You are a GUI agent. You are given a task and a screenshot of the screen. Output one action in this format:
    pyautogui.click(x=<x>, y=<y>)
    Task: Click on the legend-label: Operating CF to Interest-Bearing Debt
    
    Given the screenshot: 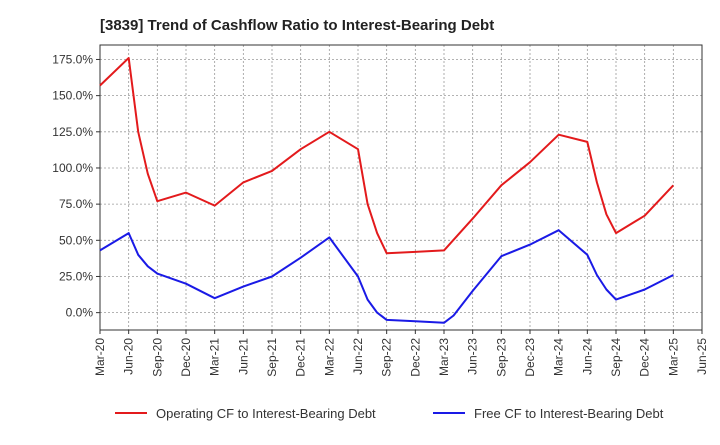 What is the action you would take?
    pyautogui.click(x=266, y=413)
    